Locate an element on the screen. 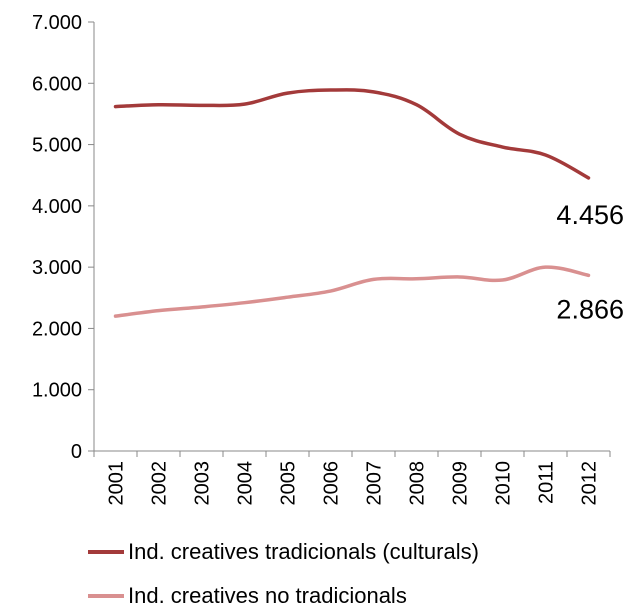  legend-swatch-non-traditional is located at coordinates (106, 596).